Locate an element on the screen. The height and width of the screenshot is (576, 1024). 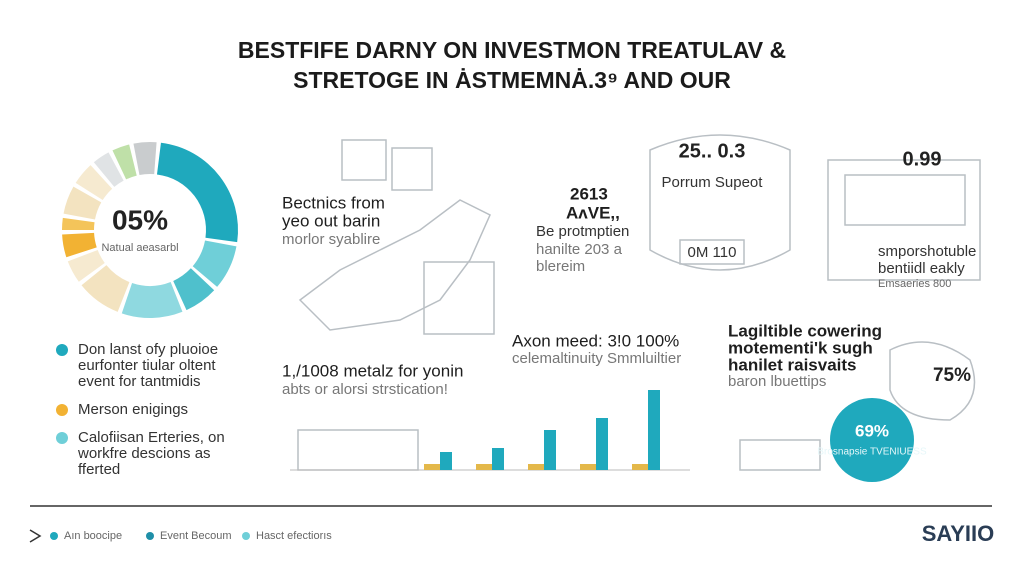
panel-text: morlor syablire is located at coordinates (331, 239).